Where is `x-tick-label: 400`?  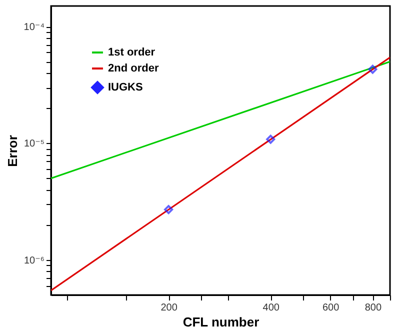 x-tick-label: 400 is located at coordinates (271, 308).